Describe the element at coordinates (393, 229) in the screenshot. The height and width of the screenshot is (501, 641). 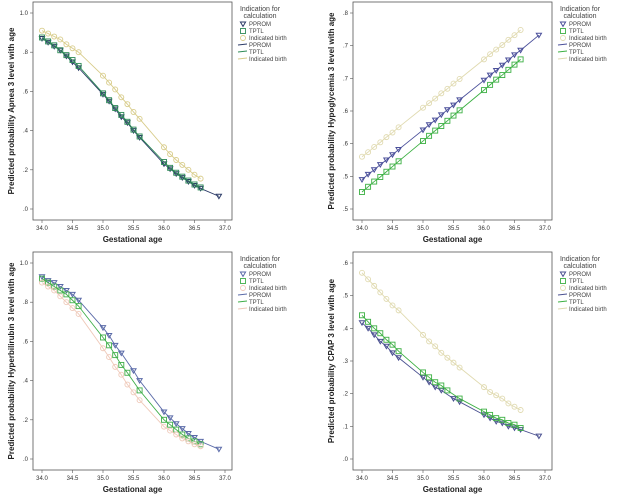
I see `x-tick-label: 34.5` at that location.